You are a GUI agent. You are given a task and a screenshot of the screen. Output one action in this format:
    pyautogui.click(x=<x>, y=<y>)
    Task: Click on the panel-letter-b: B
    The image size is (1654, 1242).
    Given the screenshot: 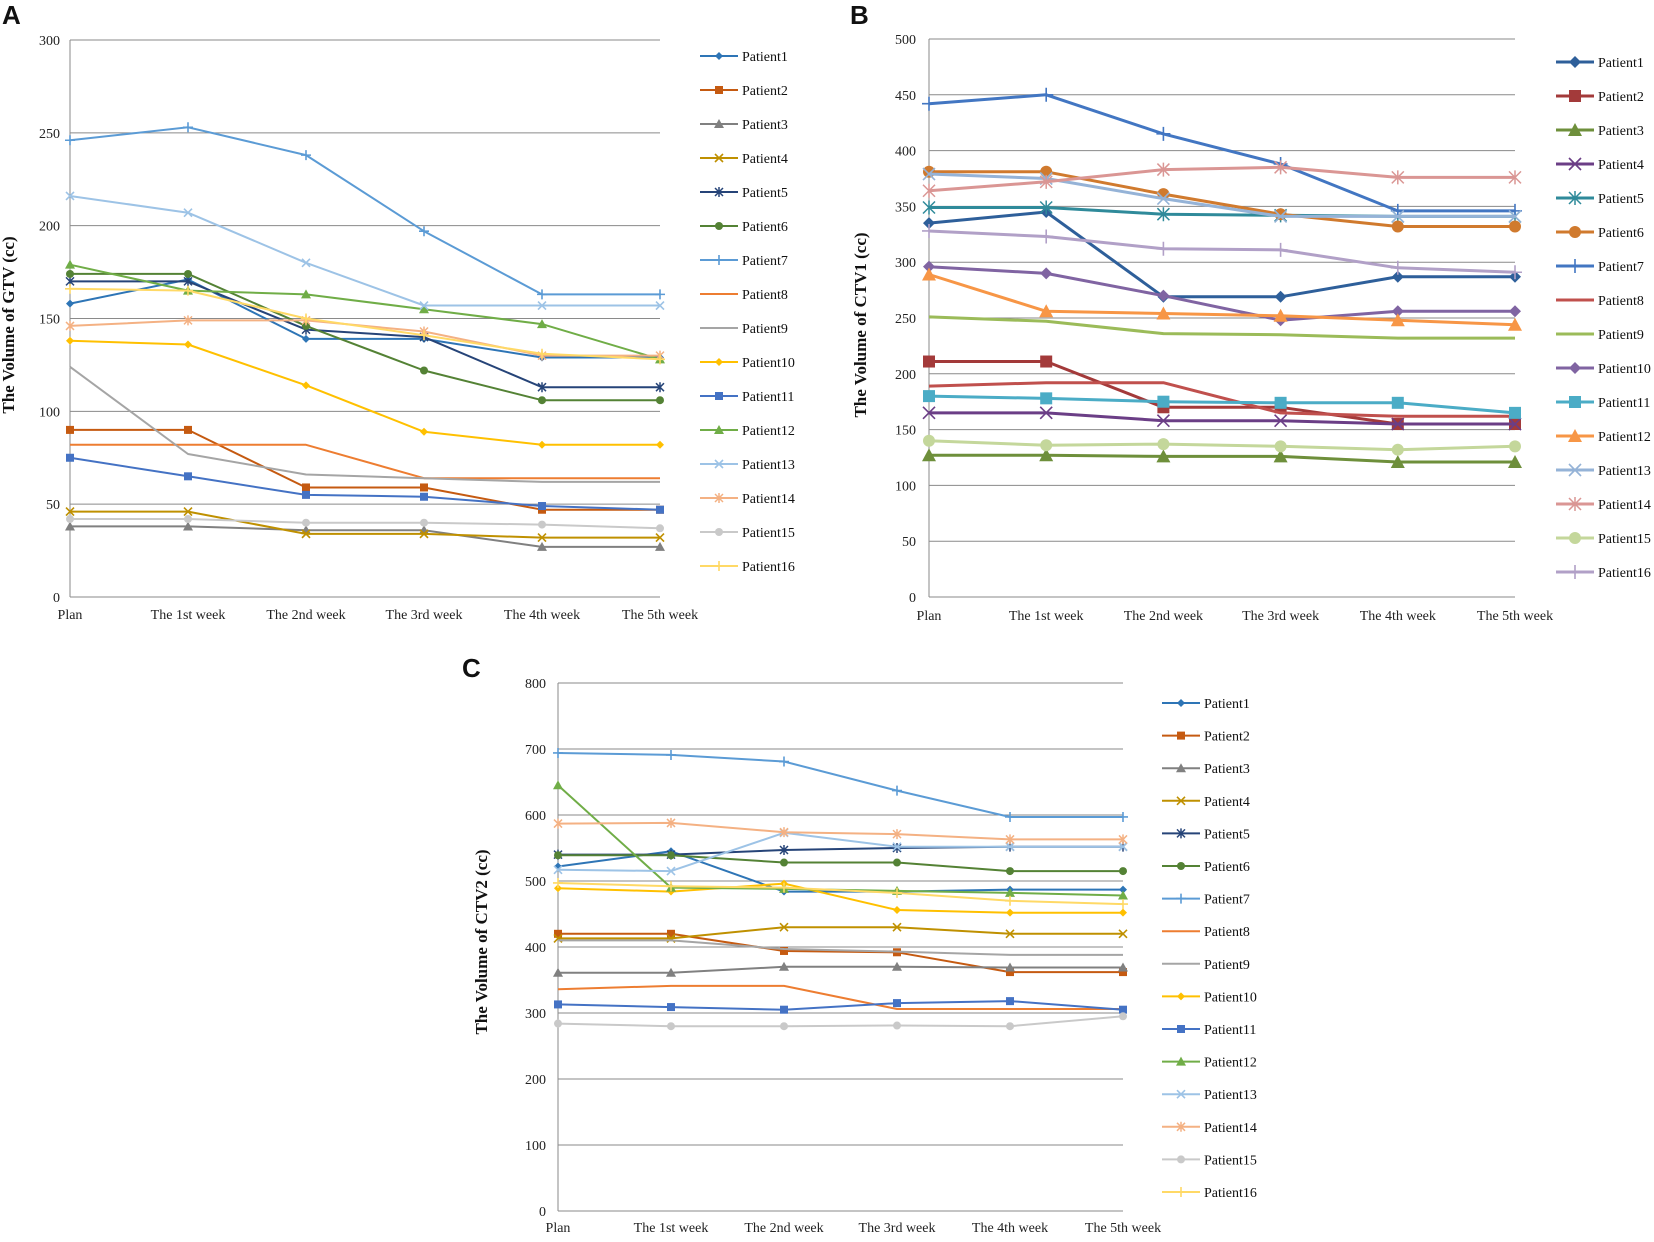 What is the action you would take?
    pyautogui.click(x=859, y=15)
    